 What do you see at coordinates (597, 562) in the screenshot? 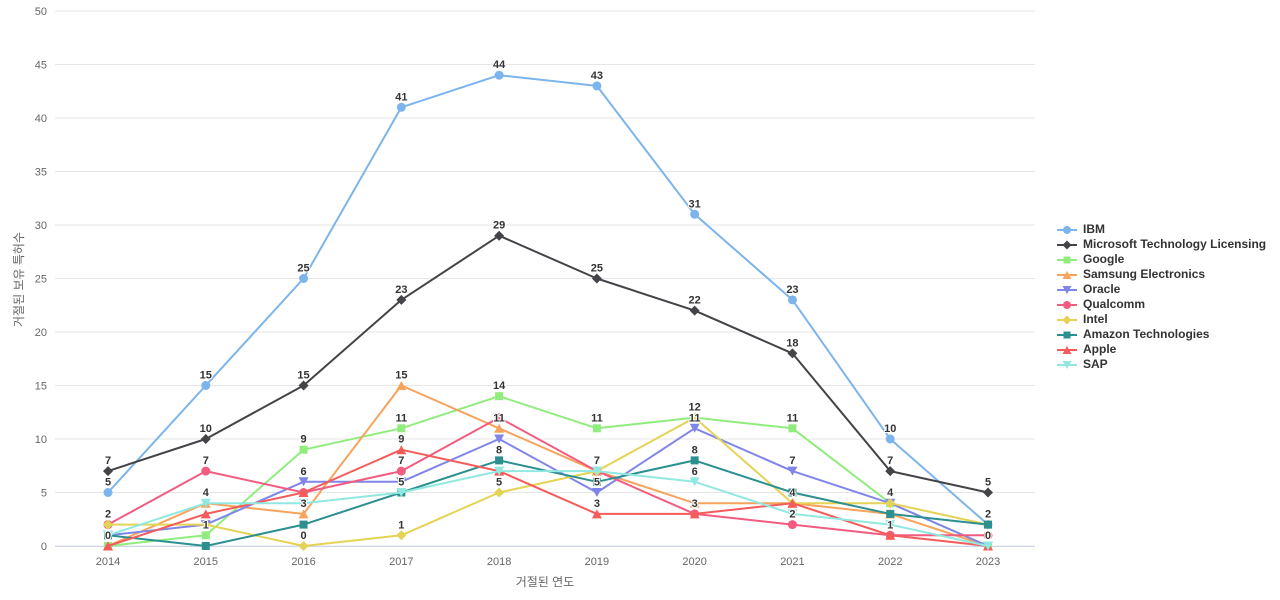
I see `x-tick-label: 2019` at bounding box center [597, 562].